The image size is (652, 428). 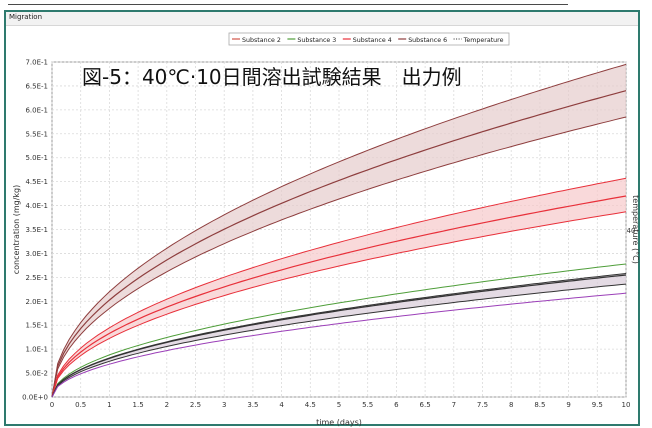 I want to click on legend-box, so click(x=369, y=39).